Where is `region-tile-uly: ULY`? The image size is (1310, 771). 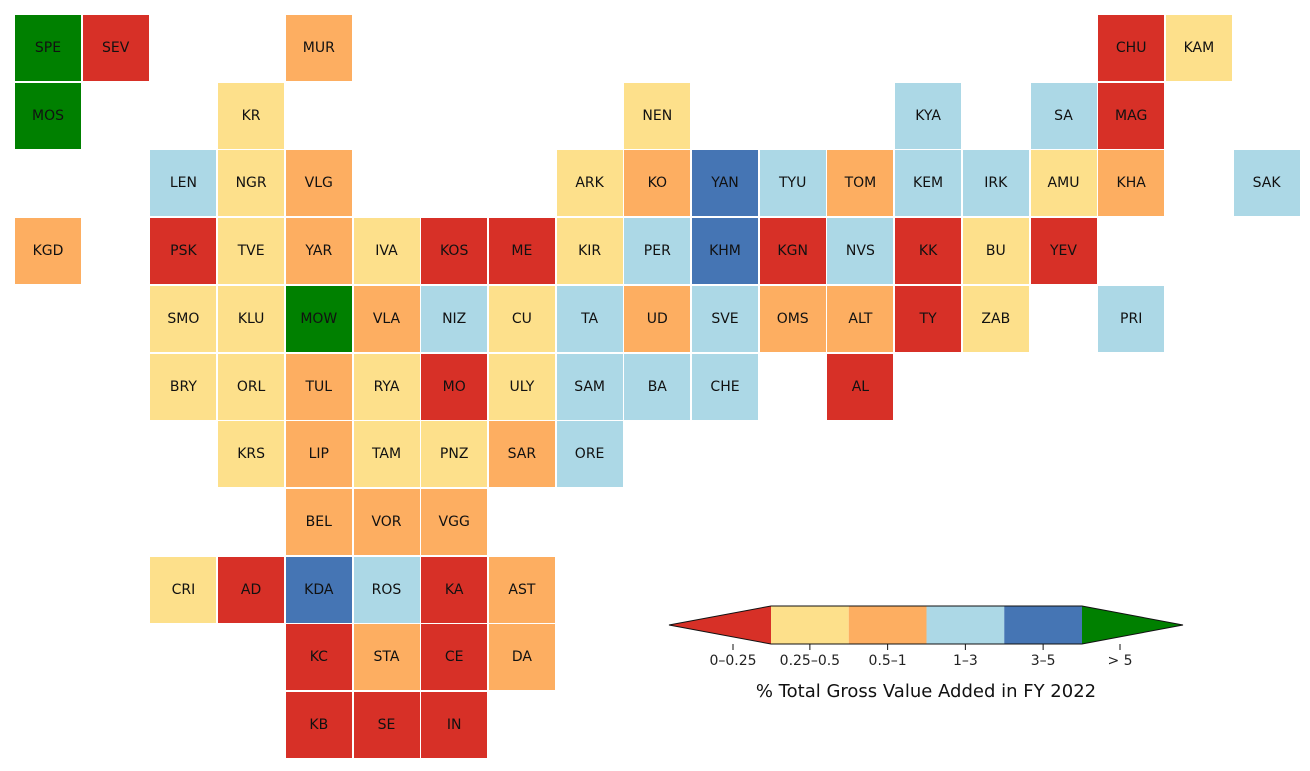
region-tile-uly: ULY is located at coordinates (521, 386).